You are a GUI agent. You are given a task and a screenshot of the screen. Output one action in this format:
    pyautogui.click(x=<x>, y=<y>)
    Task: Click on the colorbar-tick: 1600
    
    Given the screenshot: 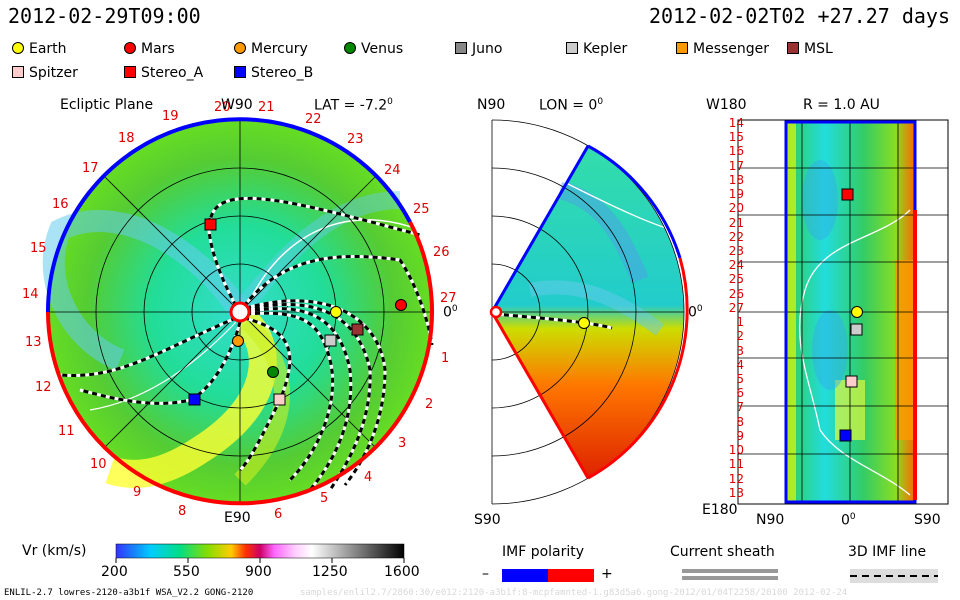 What is the action you would take?
    pyautogui.click(x=402, y=572)
    